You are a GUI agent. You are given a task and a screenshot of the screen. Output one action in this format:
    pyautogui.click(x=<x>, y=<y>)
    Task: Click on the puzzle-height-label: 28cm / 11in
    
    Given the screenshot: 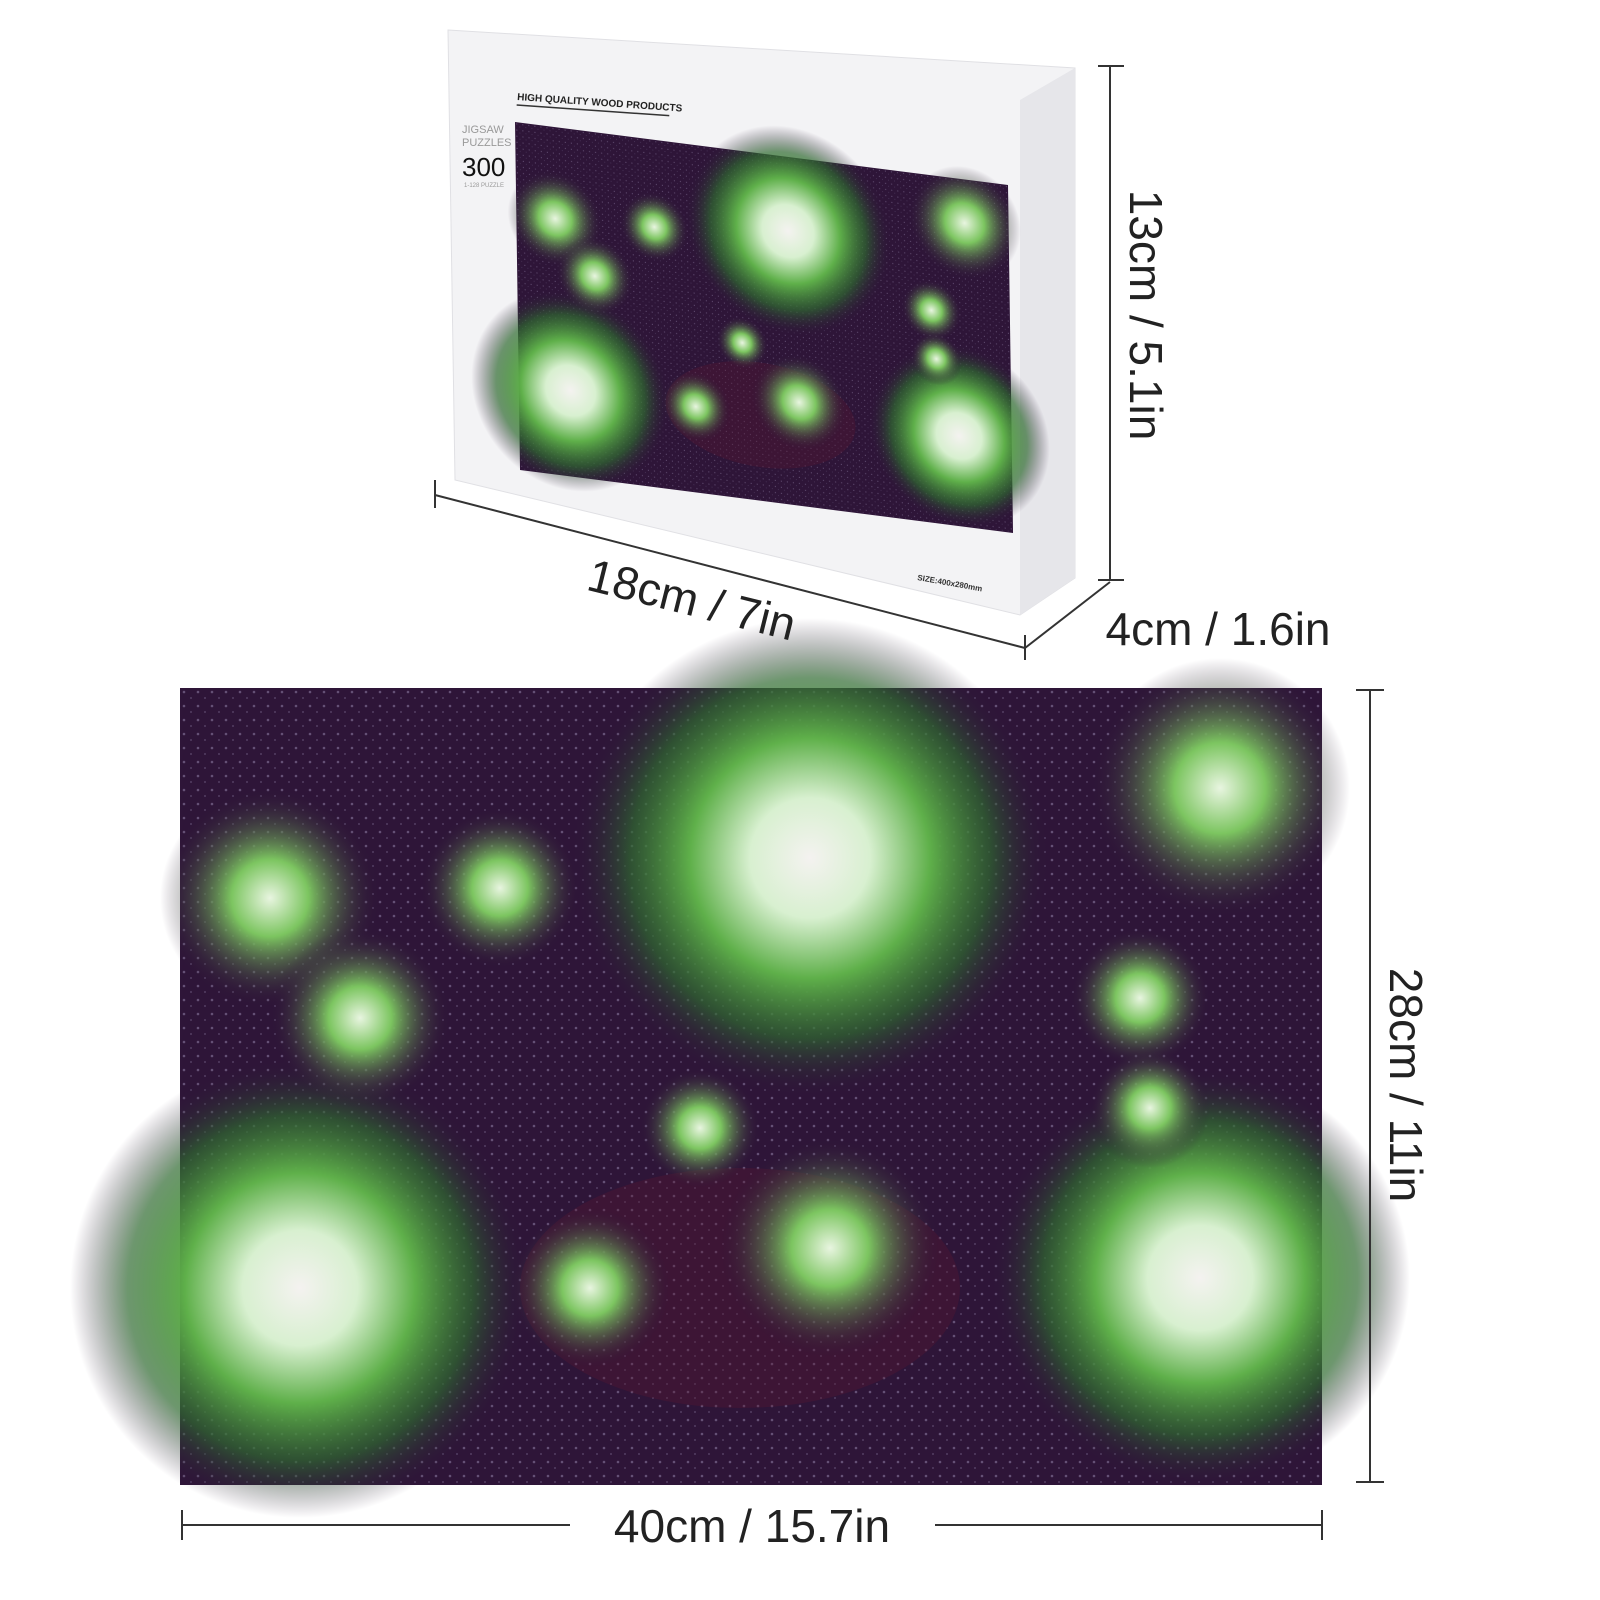 What is the action you would take?
    pyautogui.click(x=1406, y=1085)
    